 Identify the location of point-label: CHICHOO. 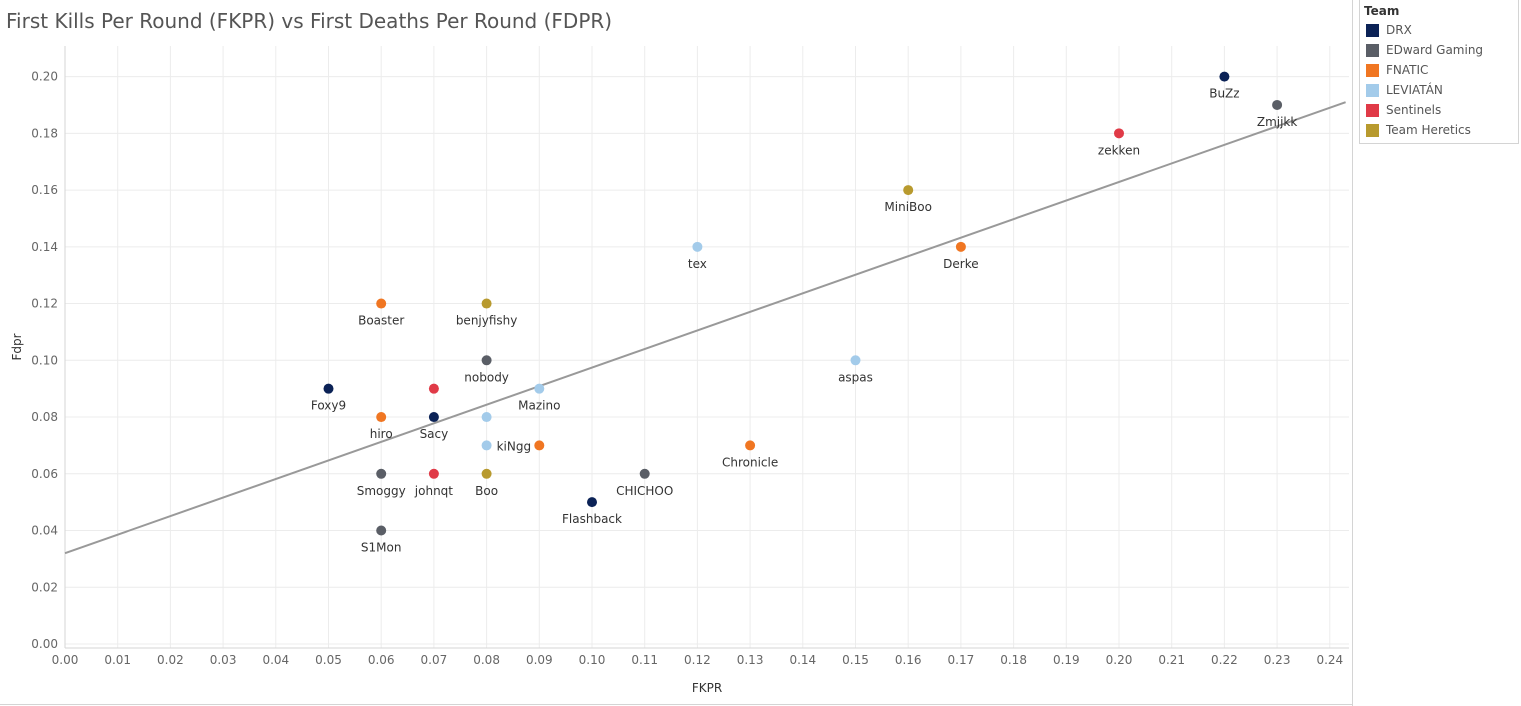
(644, 491).